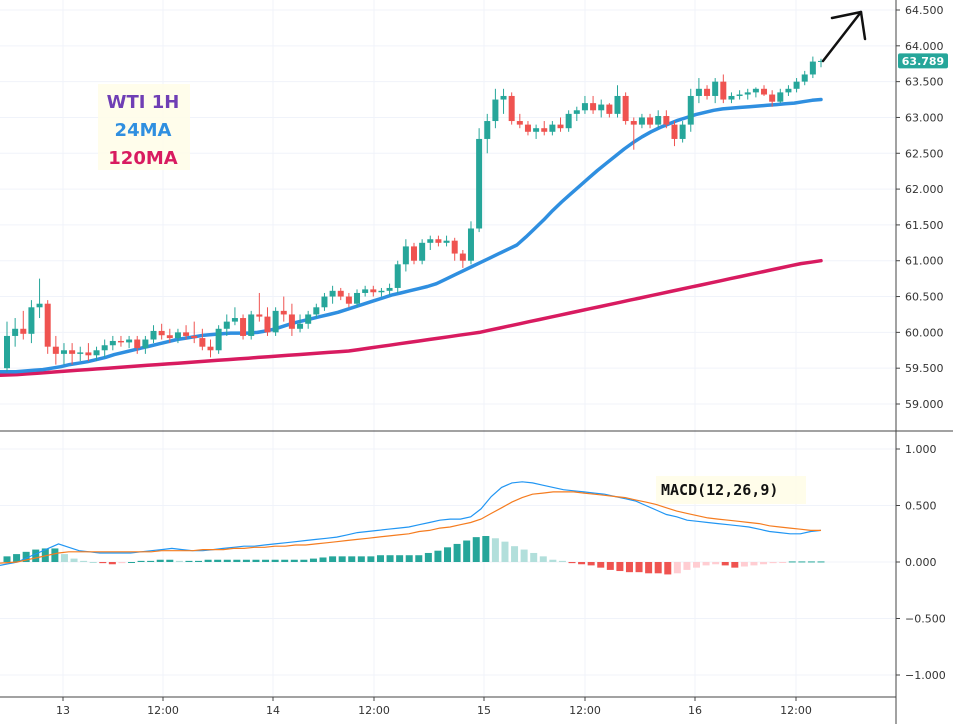 Image resolution: width=953 pixels, height=724 pixels. What do you see at coordinates (719, 490) in the screenshot?
I see `macd-label: MACD(12,26,9)` at bounding box center [719, 490].